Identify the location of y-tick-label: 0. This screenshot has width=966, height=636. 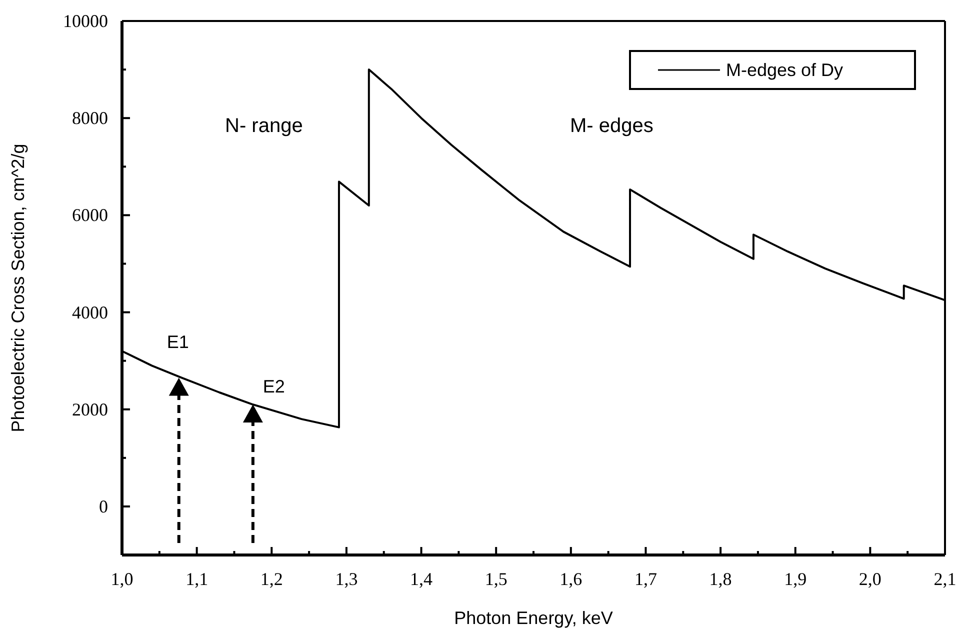
(103, 506).